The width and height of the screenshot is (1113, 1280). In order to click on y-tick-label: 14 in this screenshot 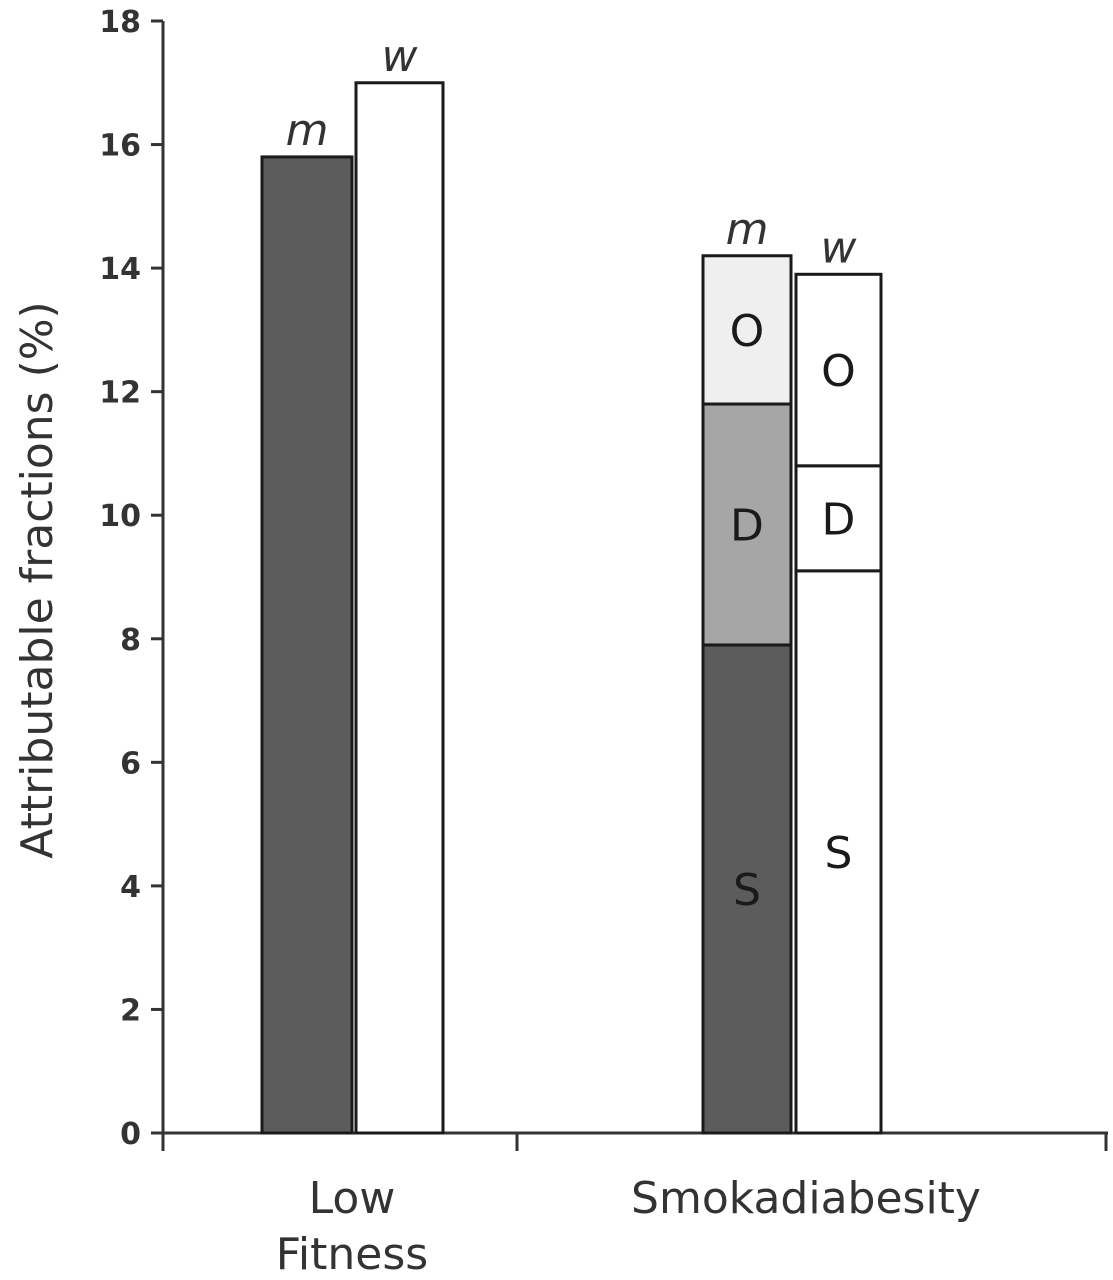, I will do `click(120, 269)`.